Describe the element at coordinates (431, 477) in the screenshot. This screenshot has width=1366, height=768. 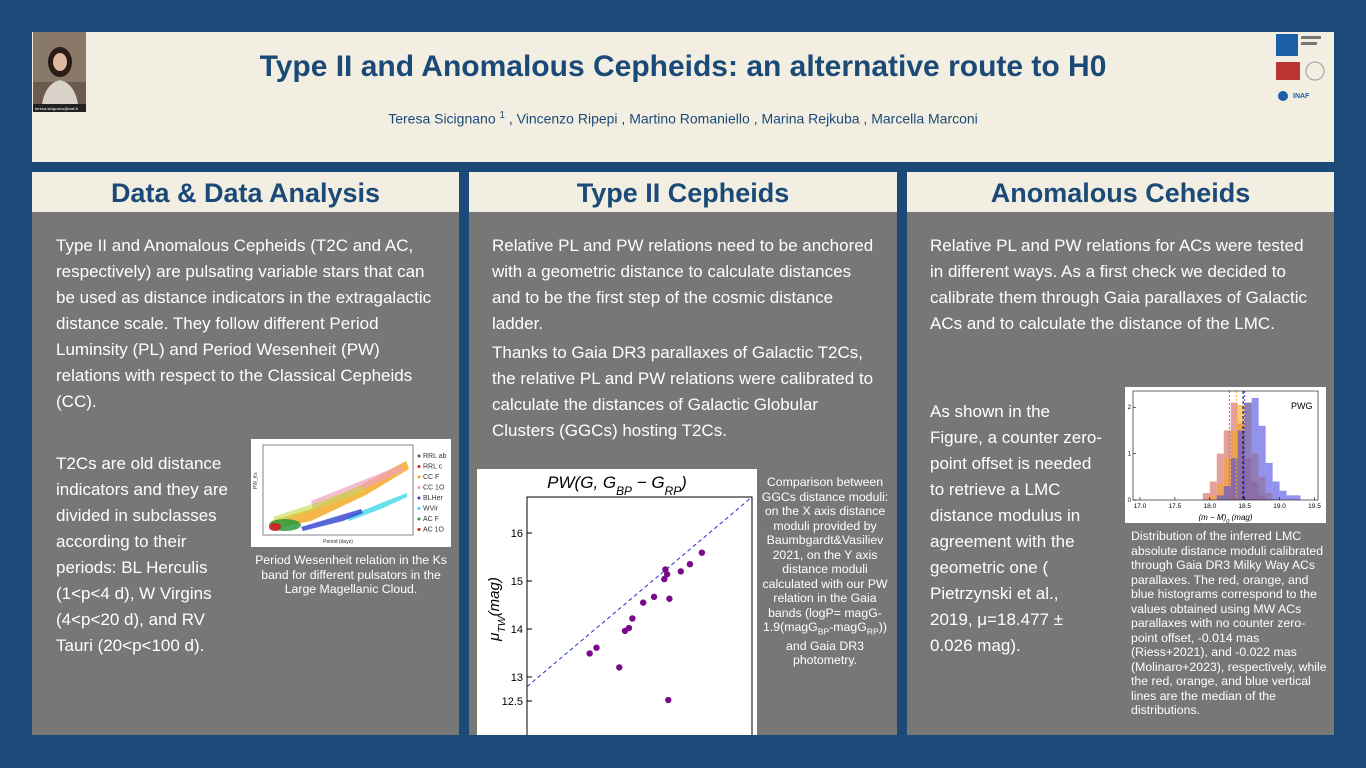
I see `legend-label: CC F` at that location.